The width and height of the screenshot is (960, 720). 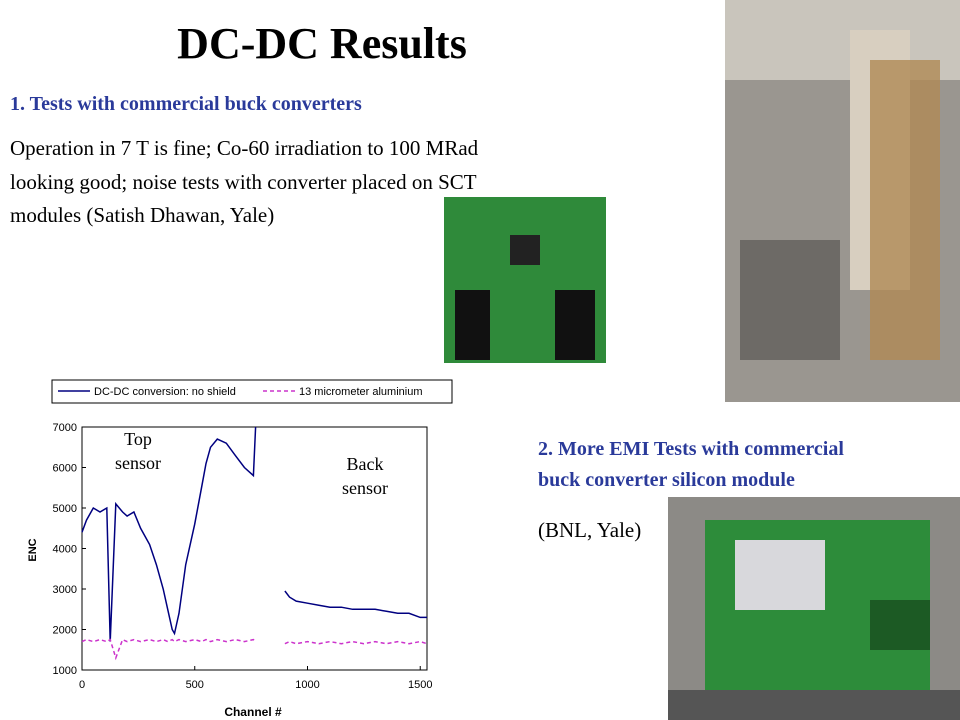 What do you see at coordinates (253, 712) in the screenshot?
I see `x-axis-label: Channel #` at bounding box center [253, 712].